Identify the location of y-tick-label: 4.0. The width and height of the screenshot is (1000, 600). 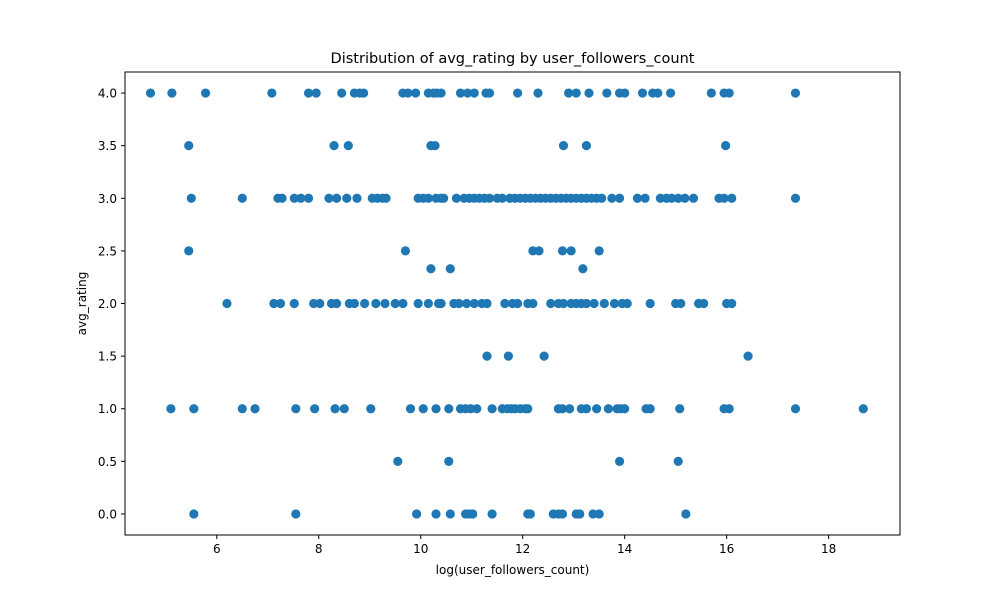
(107, 94).